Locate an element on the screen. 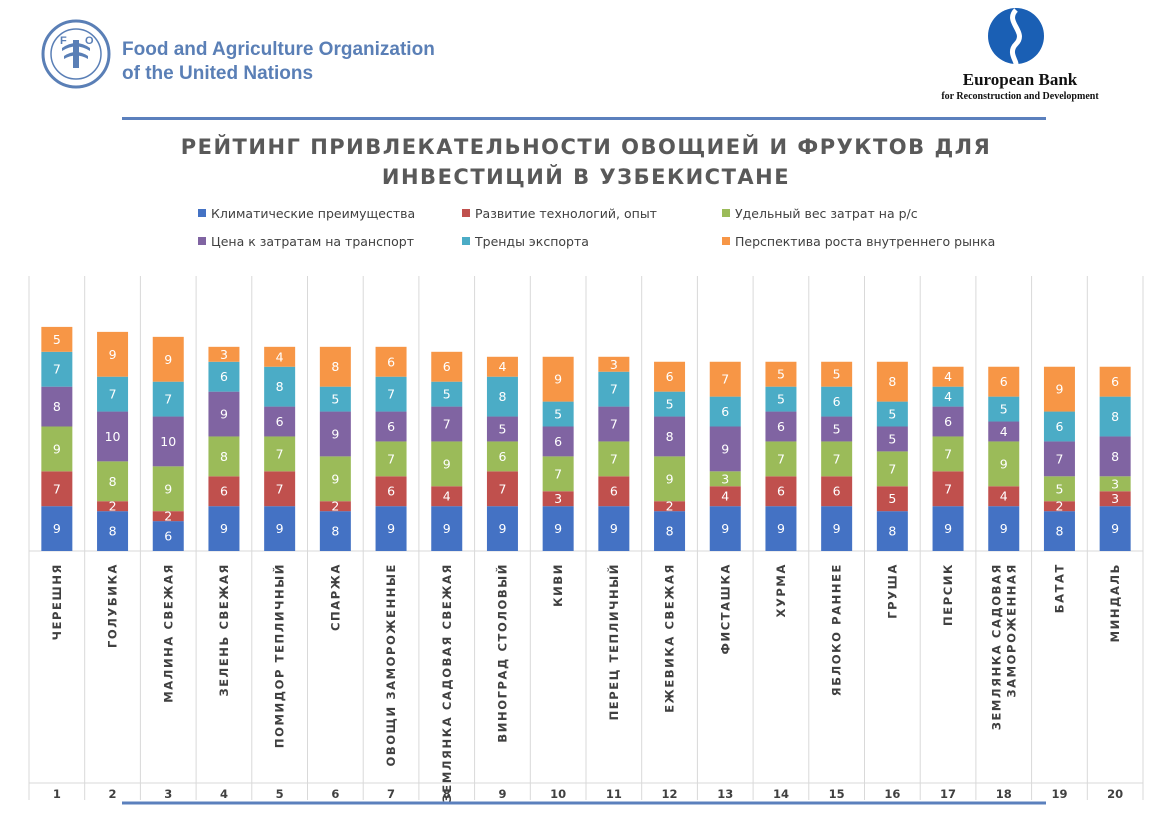 This screenshot has width=1173, height=825. rank-label: 7 is located at coordinates (391, 794).